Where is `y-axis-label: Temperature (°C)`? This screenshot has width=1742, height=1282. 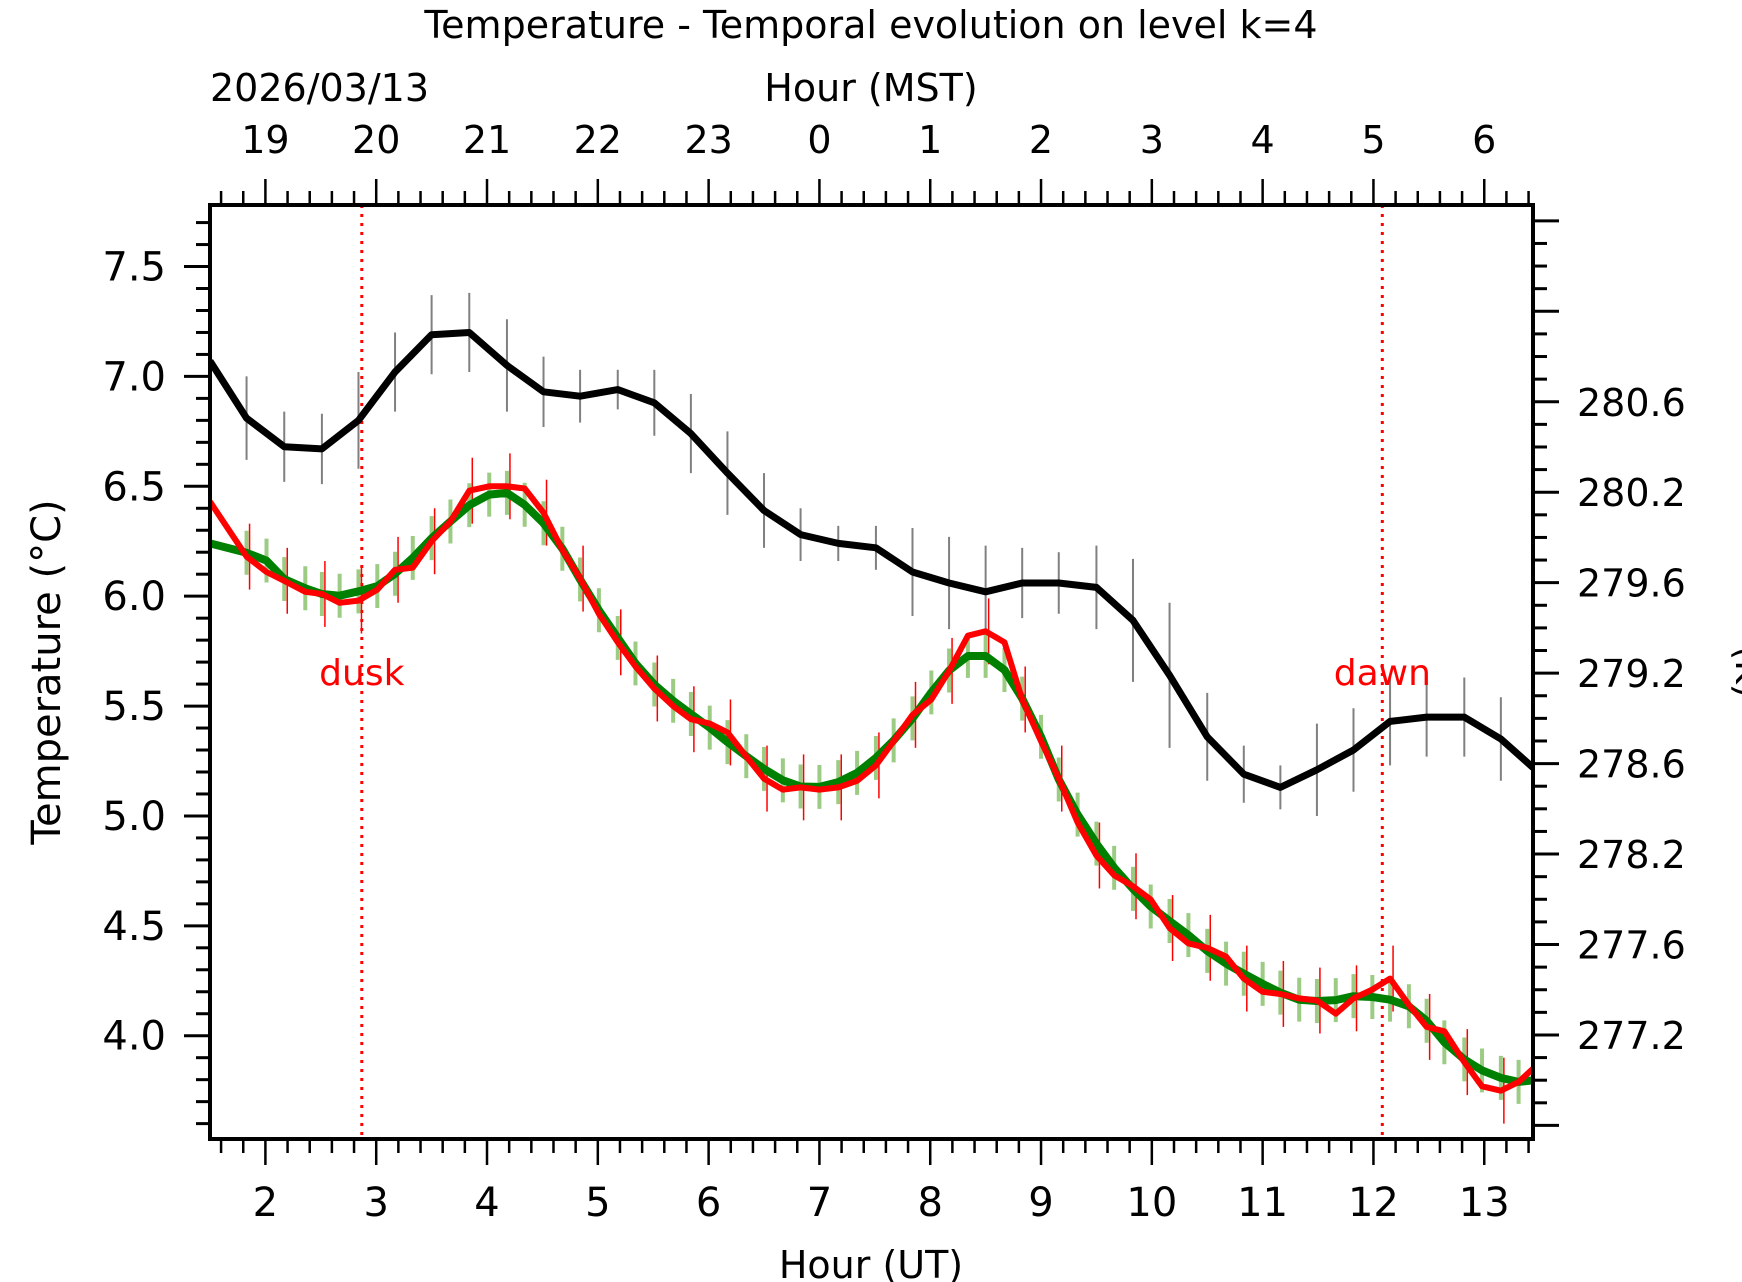 y-axis-label: Temperature (°C) is located at coordinates (47, 672).